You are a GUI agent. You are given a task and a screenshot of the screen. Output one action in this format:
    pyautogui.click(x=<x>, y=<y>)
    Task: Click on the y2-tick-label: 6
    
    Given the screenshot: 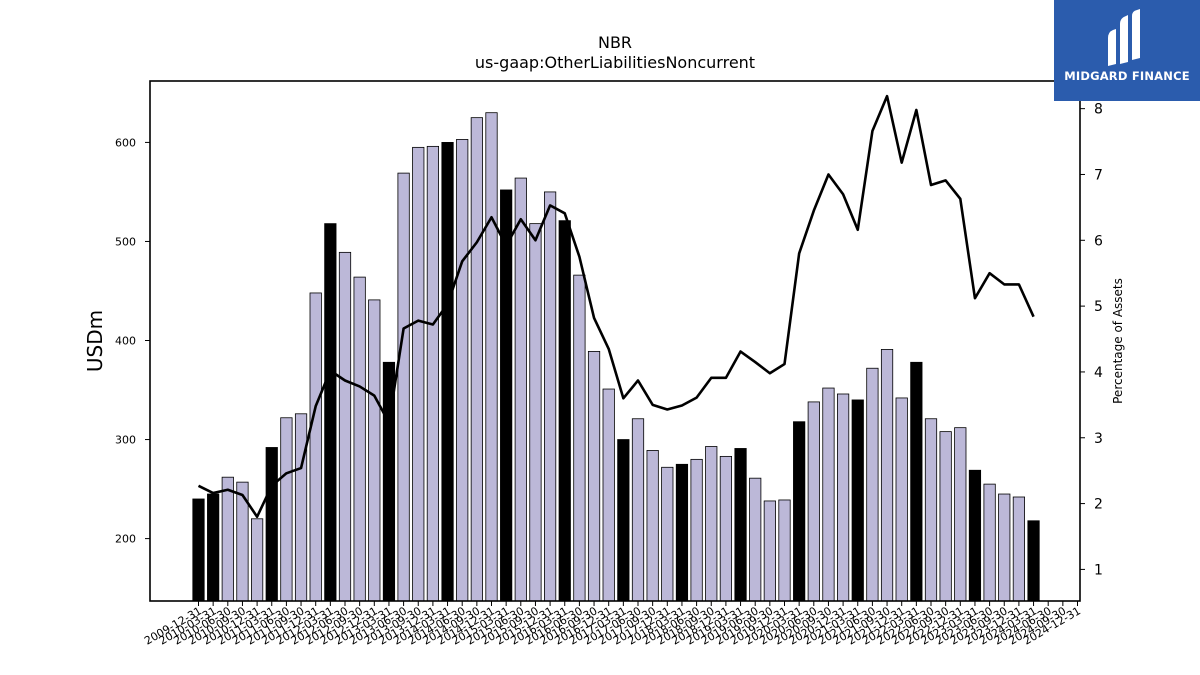 What is the action you would take?
    pyautogui.click(x=1098, y=241)
    